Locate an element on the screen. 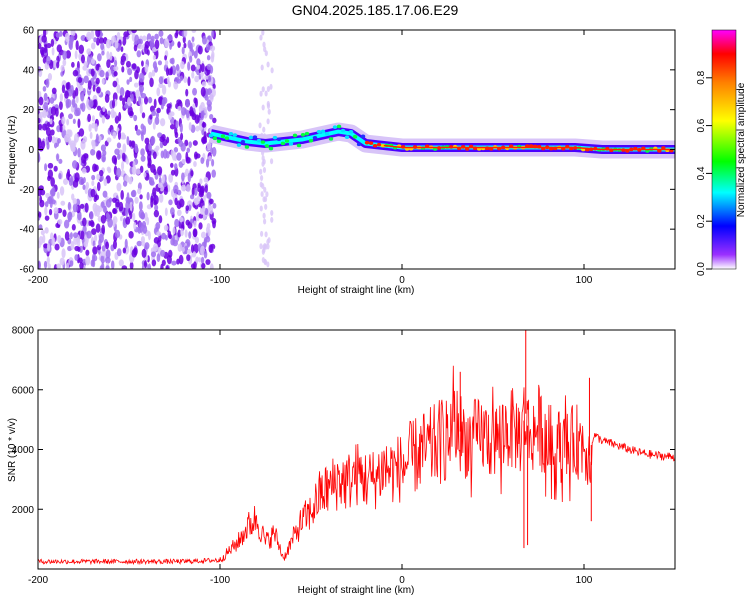  spectrogram-x-tick-label: 0 is located at coordinates (402, 280).